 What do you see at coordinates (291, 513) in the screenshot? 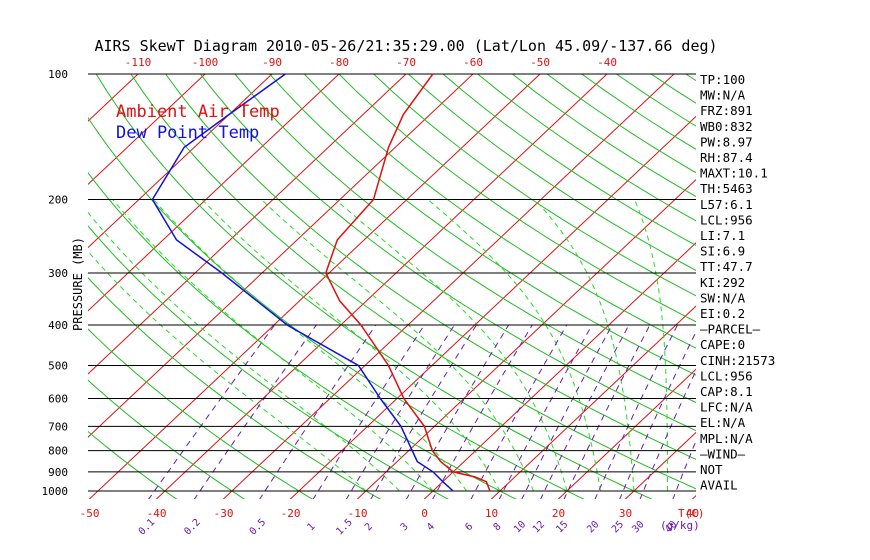
I see `bottom-temp-tick-label: -20` at bounding box center [291, 513].